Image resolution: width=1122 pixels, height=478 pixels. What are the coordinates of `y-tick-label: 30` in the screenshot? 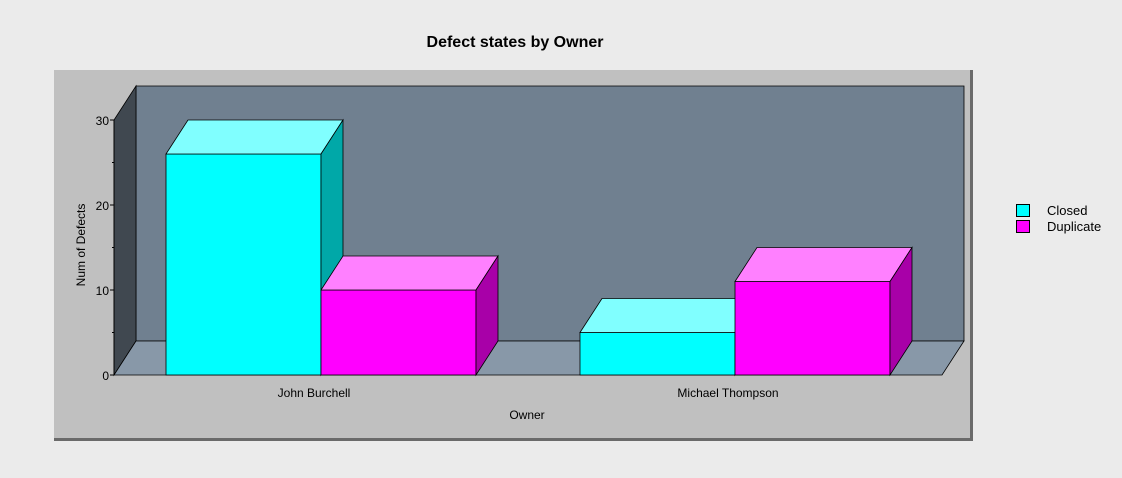 It's located at (103, 121).